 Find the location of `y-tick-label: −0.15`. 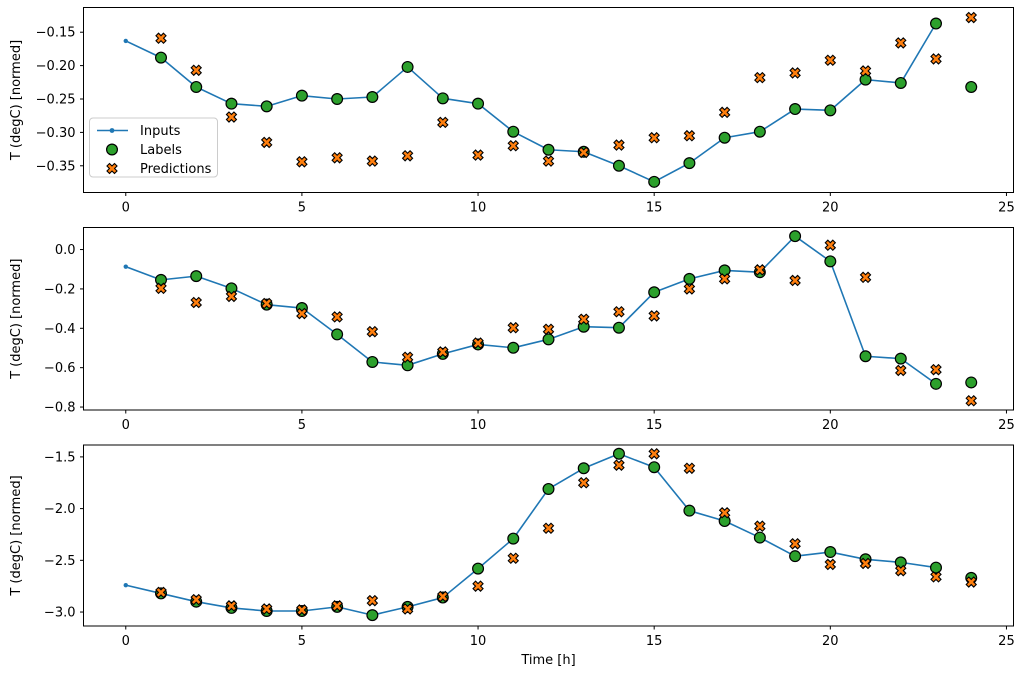

y-tick-label: −0.15 is located at coordinates (56, 33).